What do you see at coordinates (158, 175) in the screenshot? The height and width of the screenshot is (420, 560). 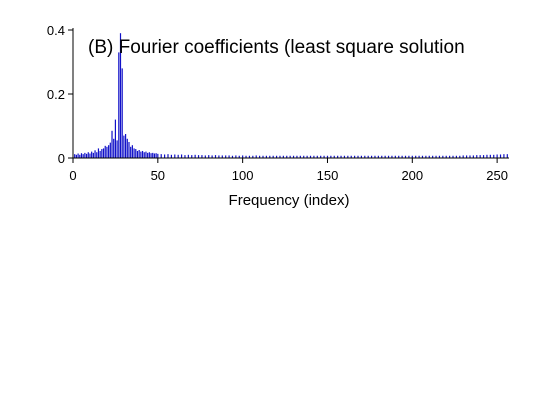 I see `x-tick-label: 50` at bounding box center [158, 175].